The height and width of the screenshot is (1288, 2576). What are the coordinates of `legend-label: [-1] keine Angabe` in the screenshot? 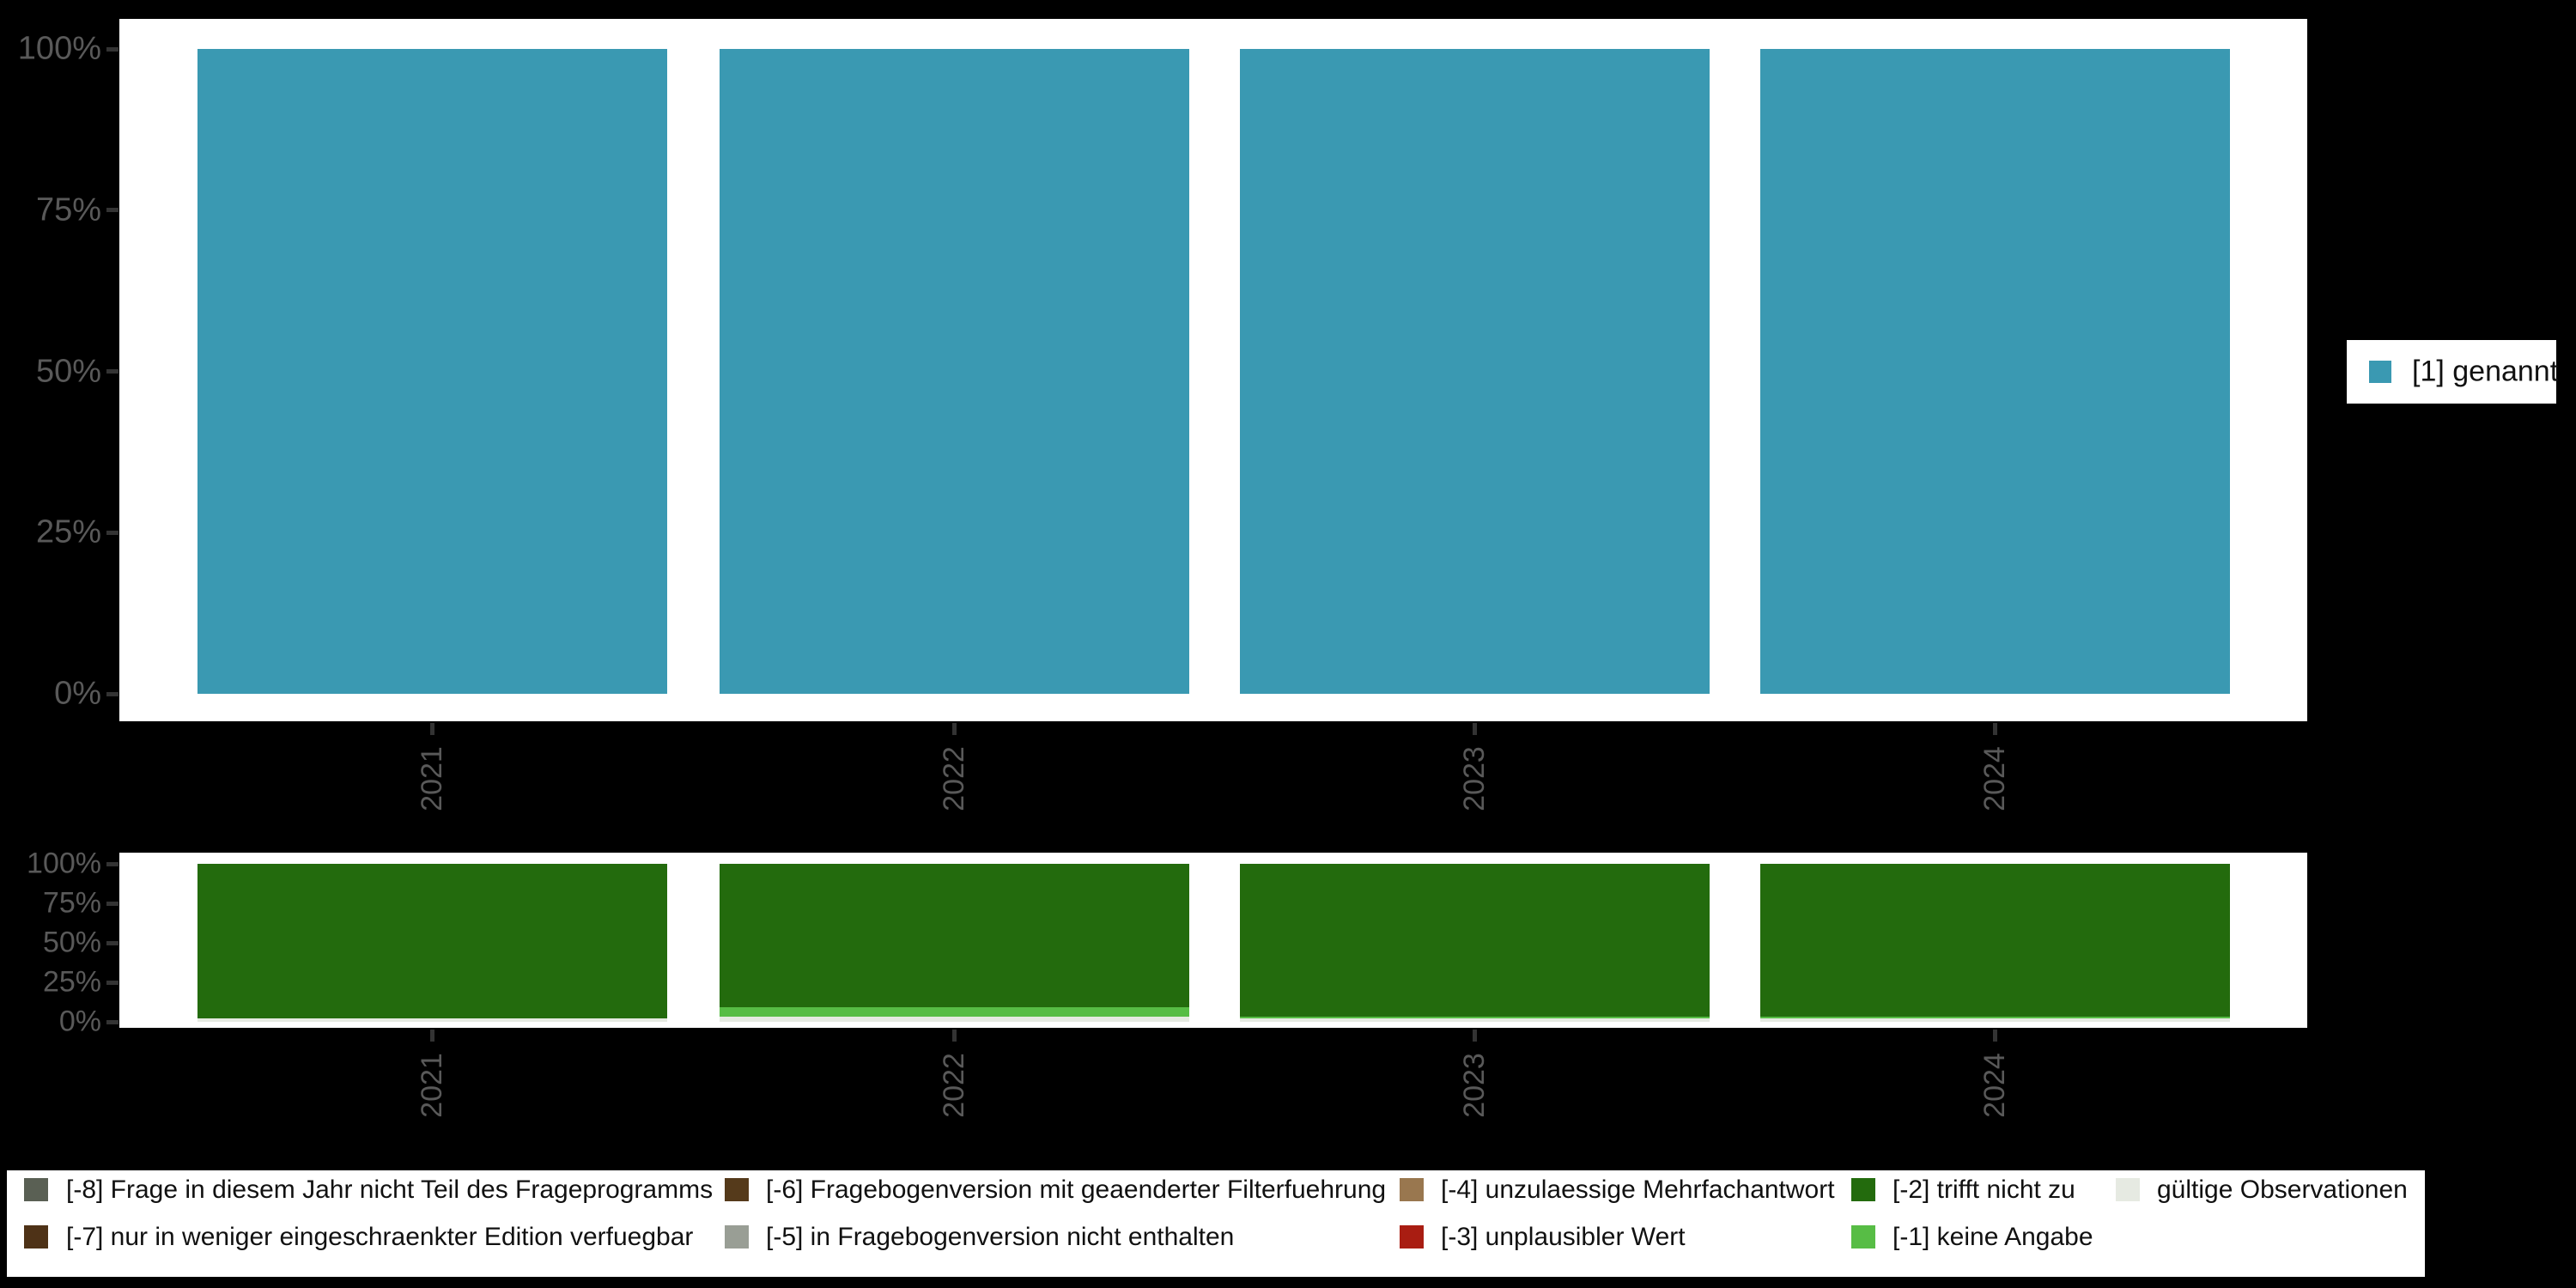 It's located at (1993, 1237).